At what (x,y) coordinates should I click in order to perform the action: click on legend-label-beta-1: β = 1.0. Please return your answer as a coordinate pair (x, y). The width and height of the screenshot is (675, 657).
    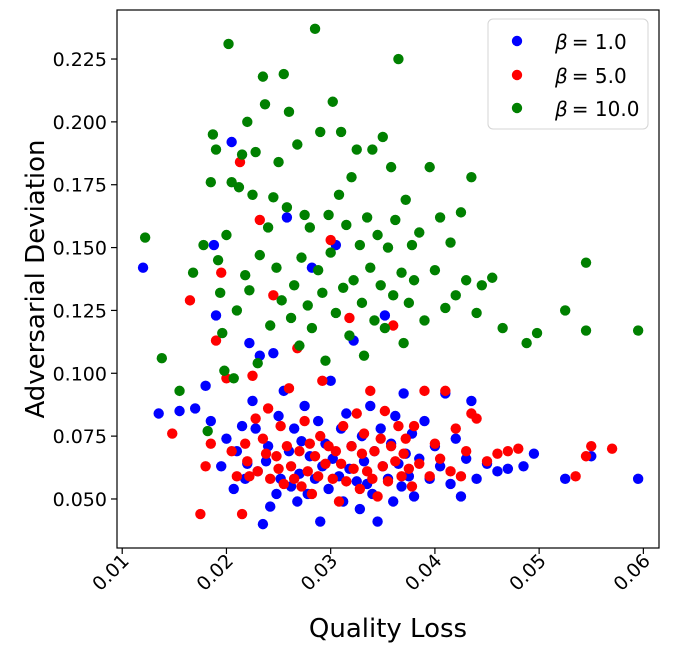
    Looking at the image, I should click on (590, 42).